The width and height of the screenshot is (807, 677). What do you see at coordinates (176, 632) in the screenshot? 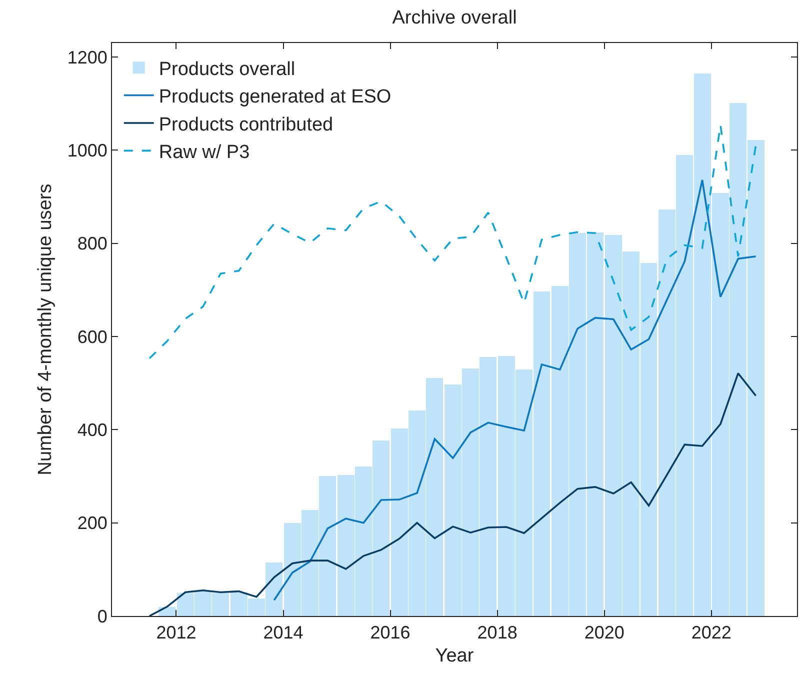
I see `x-tick-label: 2012` at bounding box center [176, 632].